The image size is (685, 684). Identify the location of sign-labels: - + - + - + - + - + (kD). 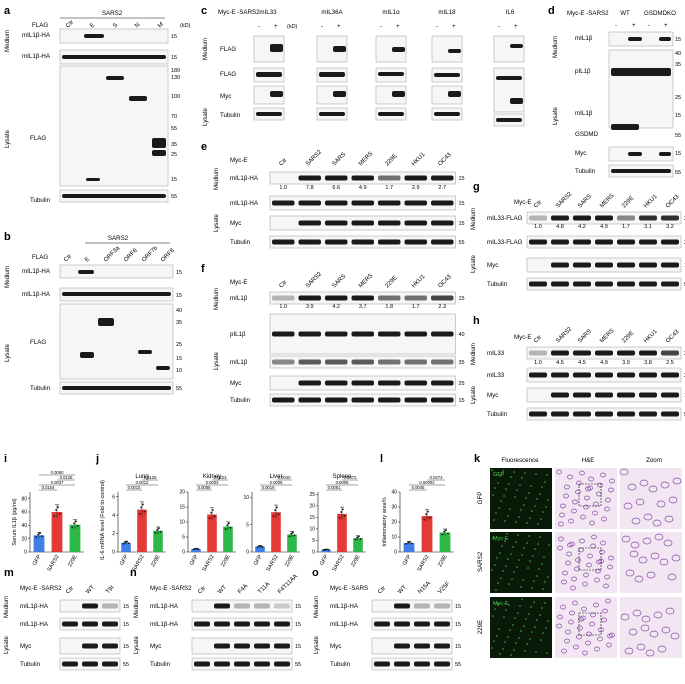
(388, 26).